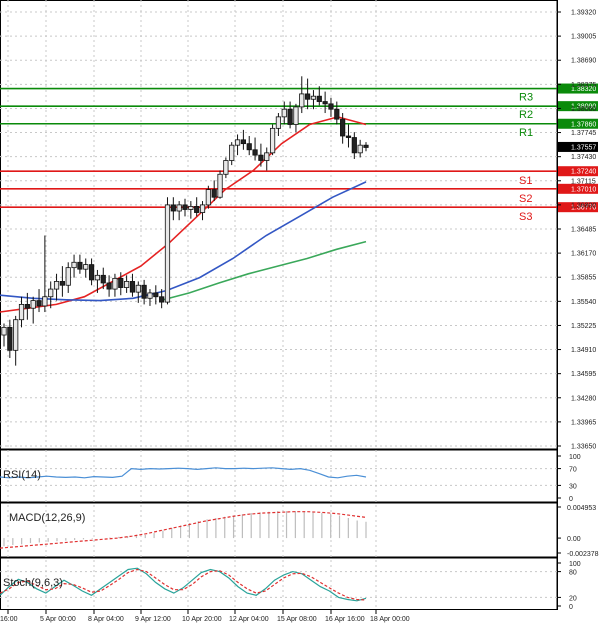  What do you see at coordinates (525, 181) in the screenshot?
I see `level-label-s1: S1` at bounding box center [525, 181].